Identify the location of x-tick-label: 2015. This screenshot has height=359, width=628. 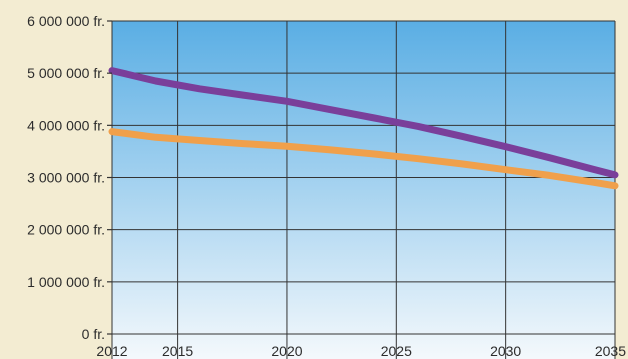
(177, 351).